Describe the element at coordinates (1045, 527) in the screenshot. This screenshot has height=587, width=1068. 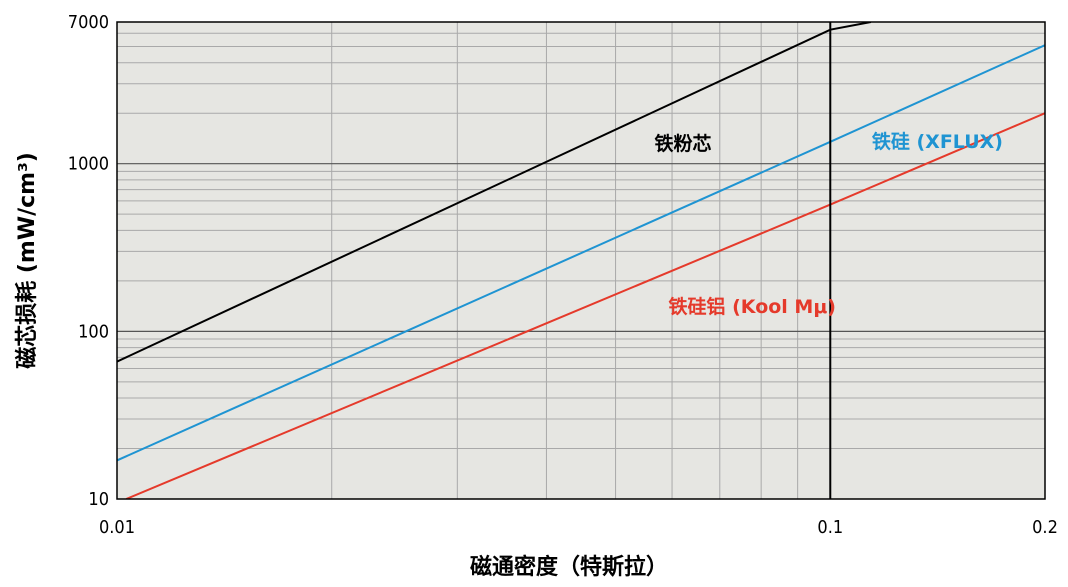
I see `x-tick-label: 0.2` at that location.